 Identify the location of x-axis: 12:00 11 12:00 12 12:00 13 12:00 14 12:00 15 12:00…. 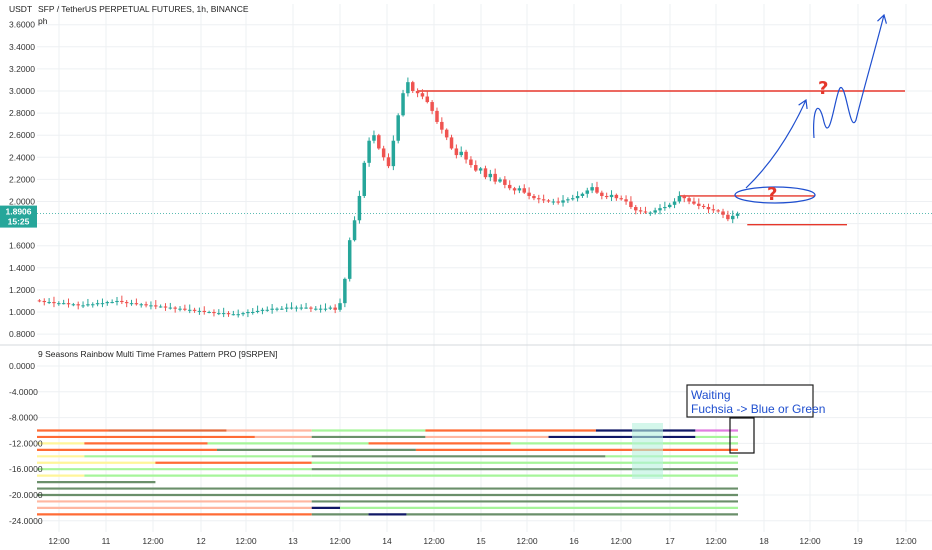
(482, 541).